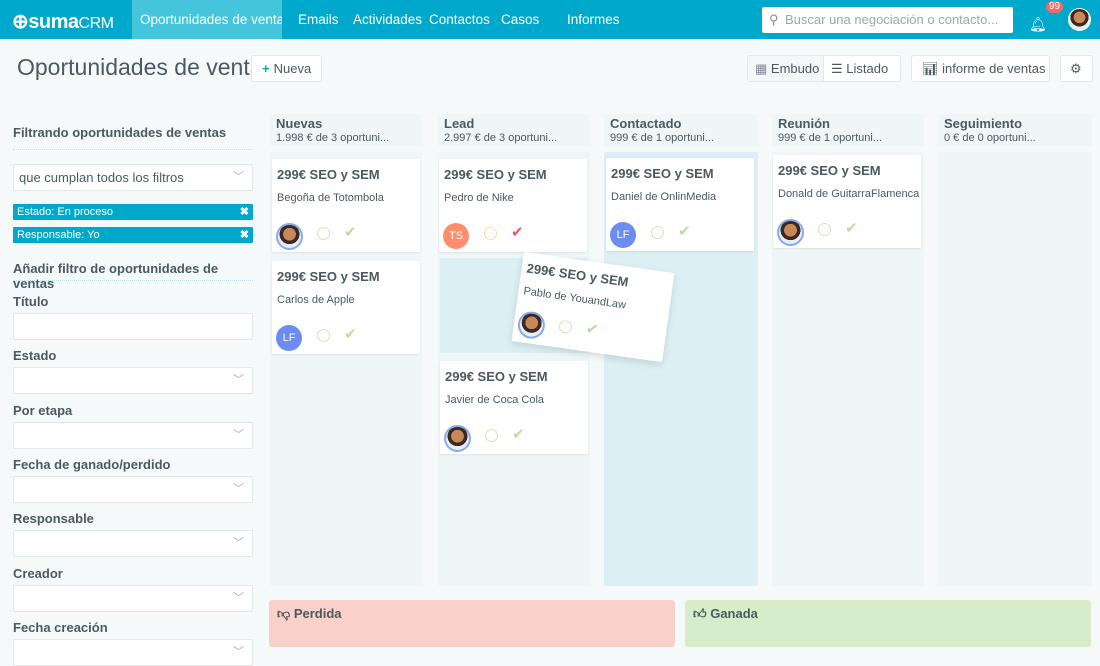  I want to click on plus-icon: +, so click(266, 68).